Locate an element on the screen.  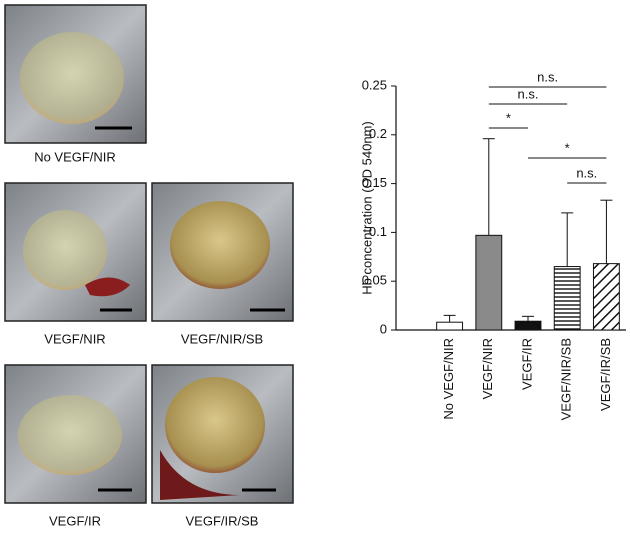
y-tick-label: 0.1 is located at coordinates (378, 231).